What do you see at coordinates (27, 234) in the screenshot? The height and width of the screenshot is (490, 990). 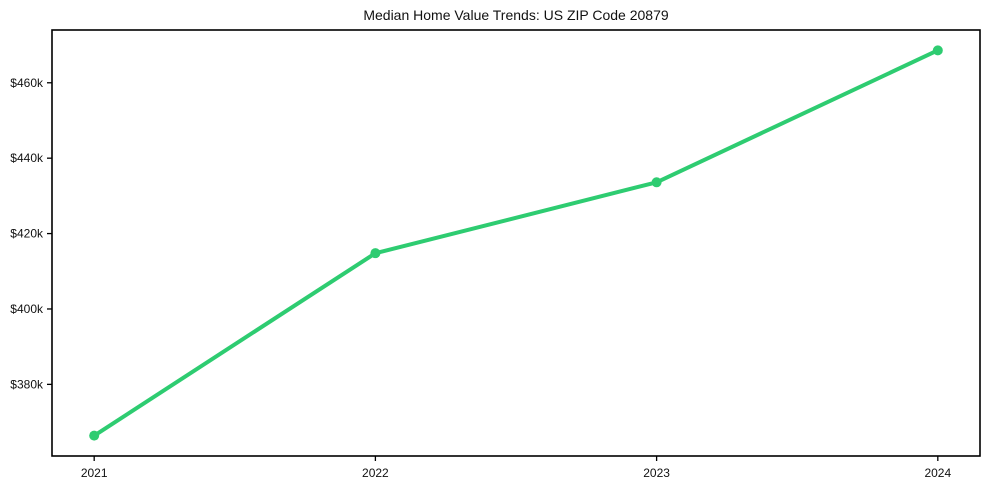 I see `y-tick-label: $420k` at bounding box center [27, 234].